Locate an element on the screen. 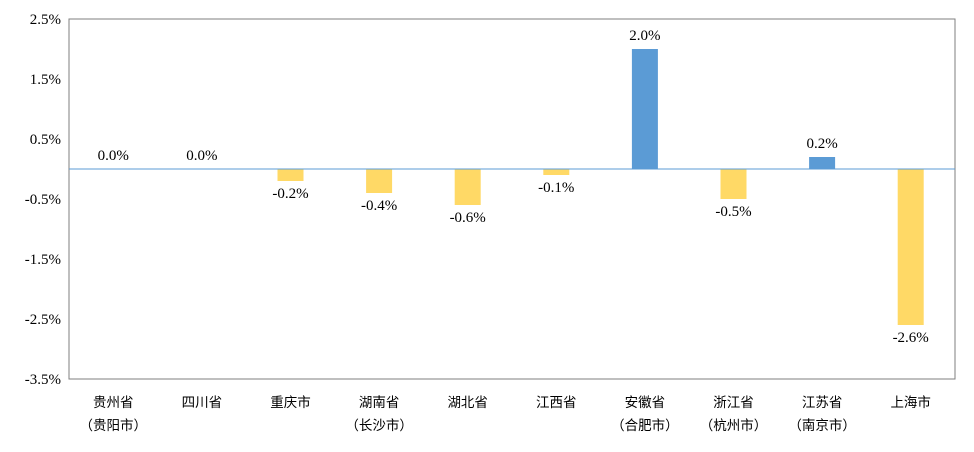  category-label: 四川省 is located at coordinates (202, 403).